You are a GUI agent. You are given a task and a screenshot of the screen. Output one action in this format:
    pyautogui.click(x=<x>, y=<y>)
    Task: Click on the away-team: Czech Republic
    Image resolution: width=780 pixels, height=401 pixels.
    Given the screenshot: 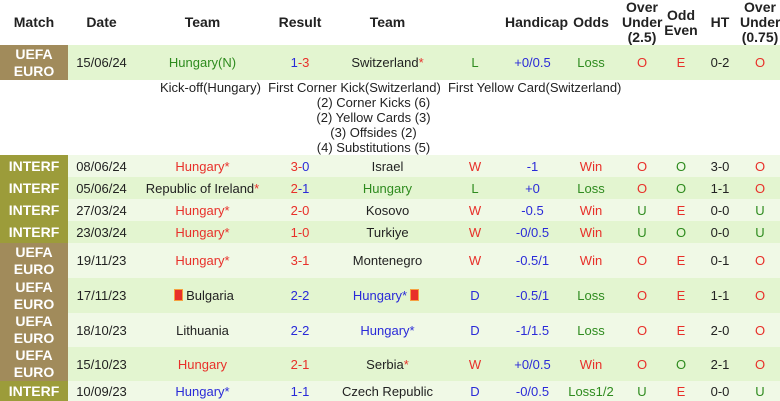 What is the action you would take?
    pyautogui.click(x=387, y=391)
    